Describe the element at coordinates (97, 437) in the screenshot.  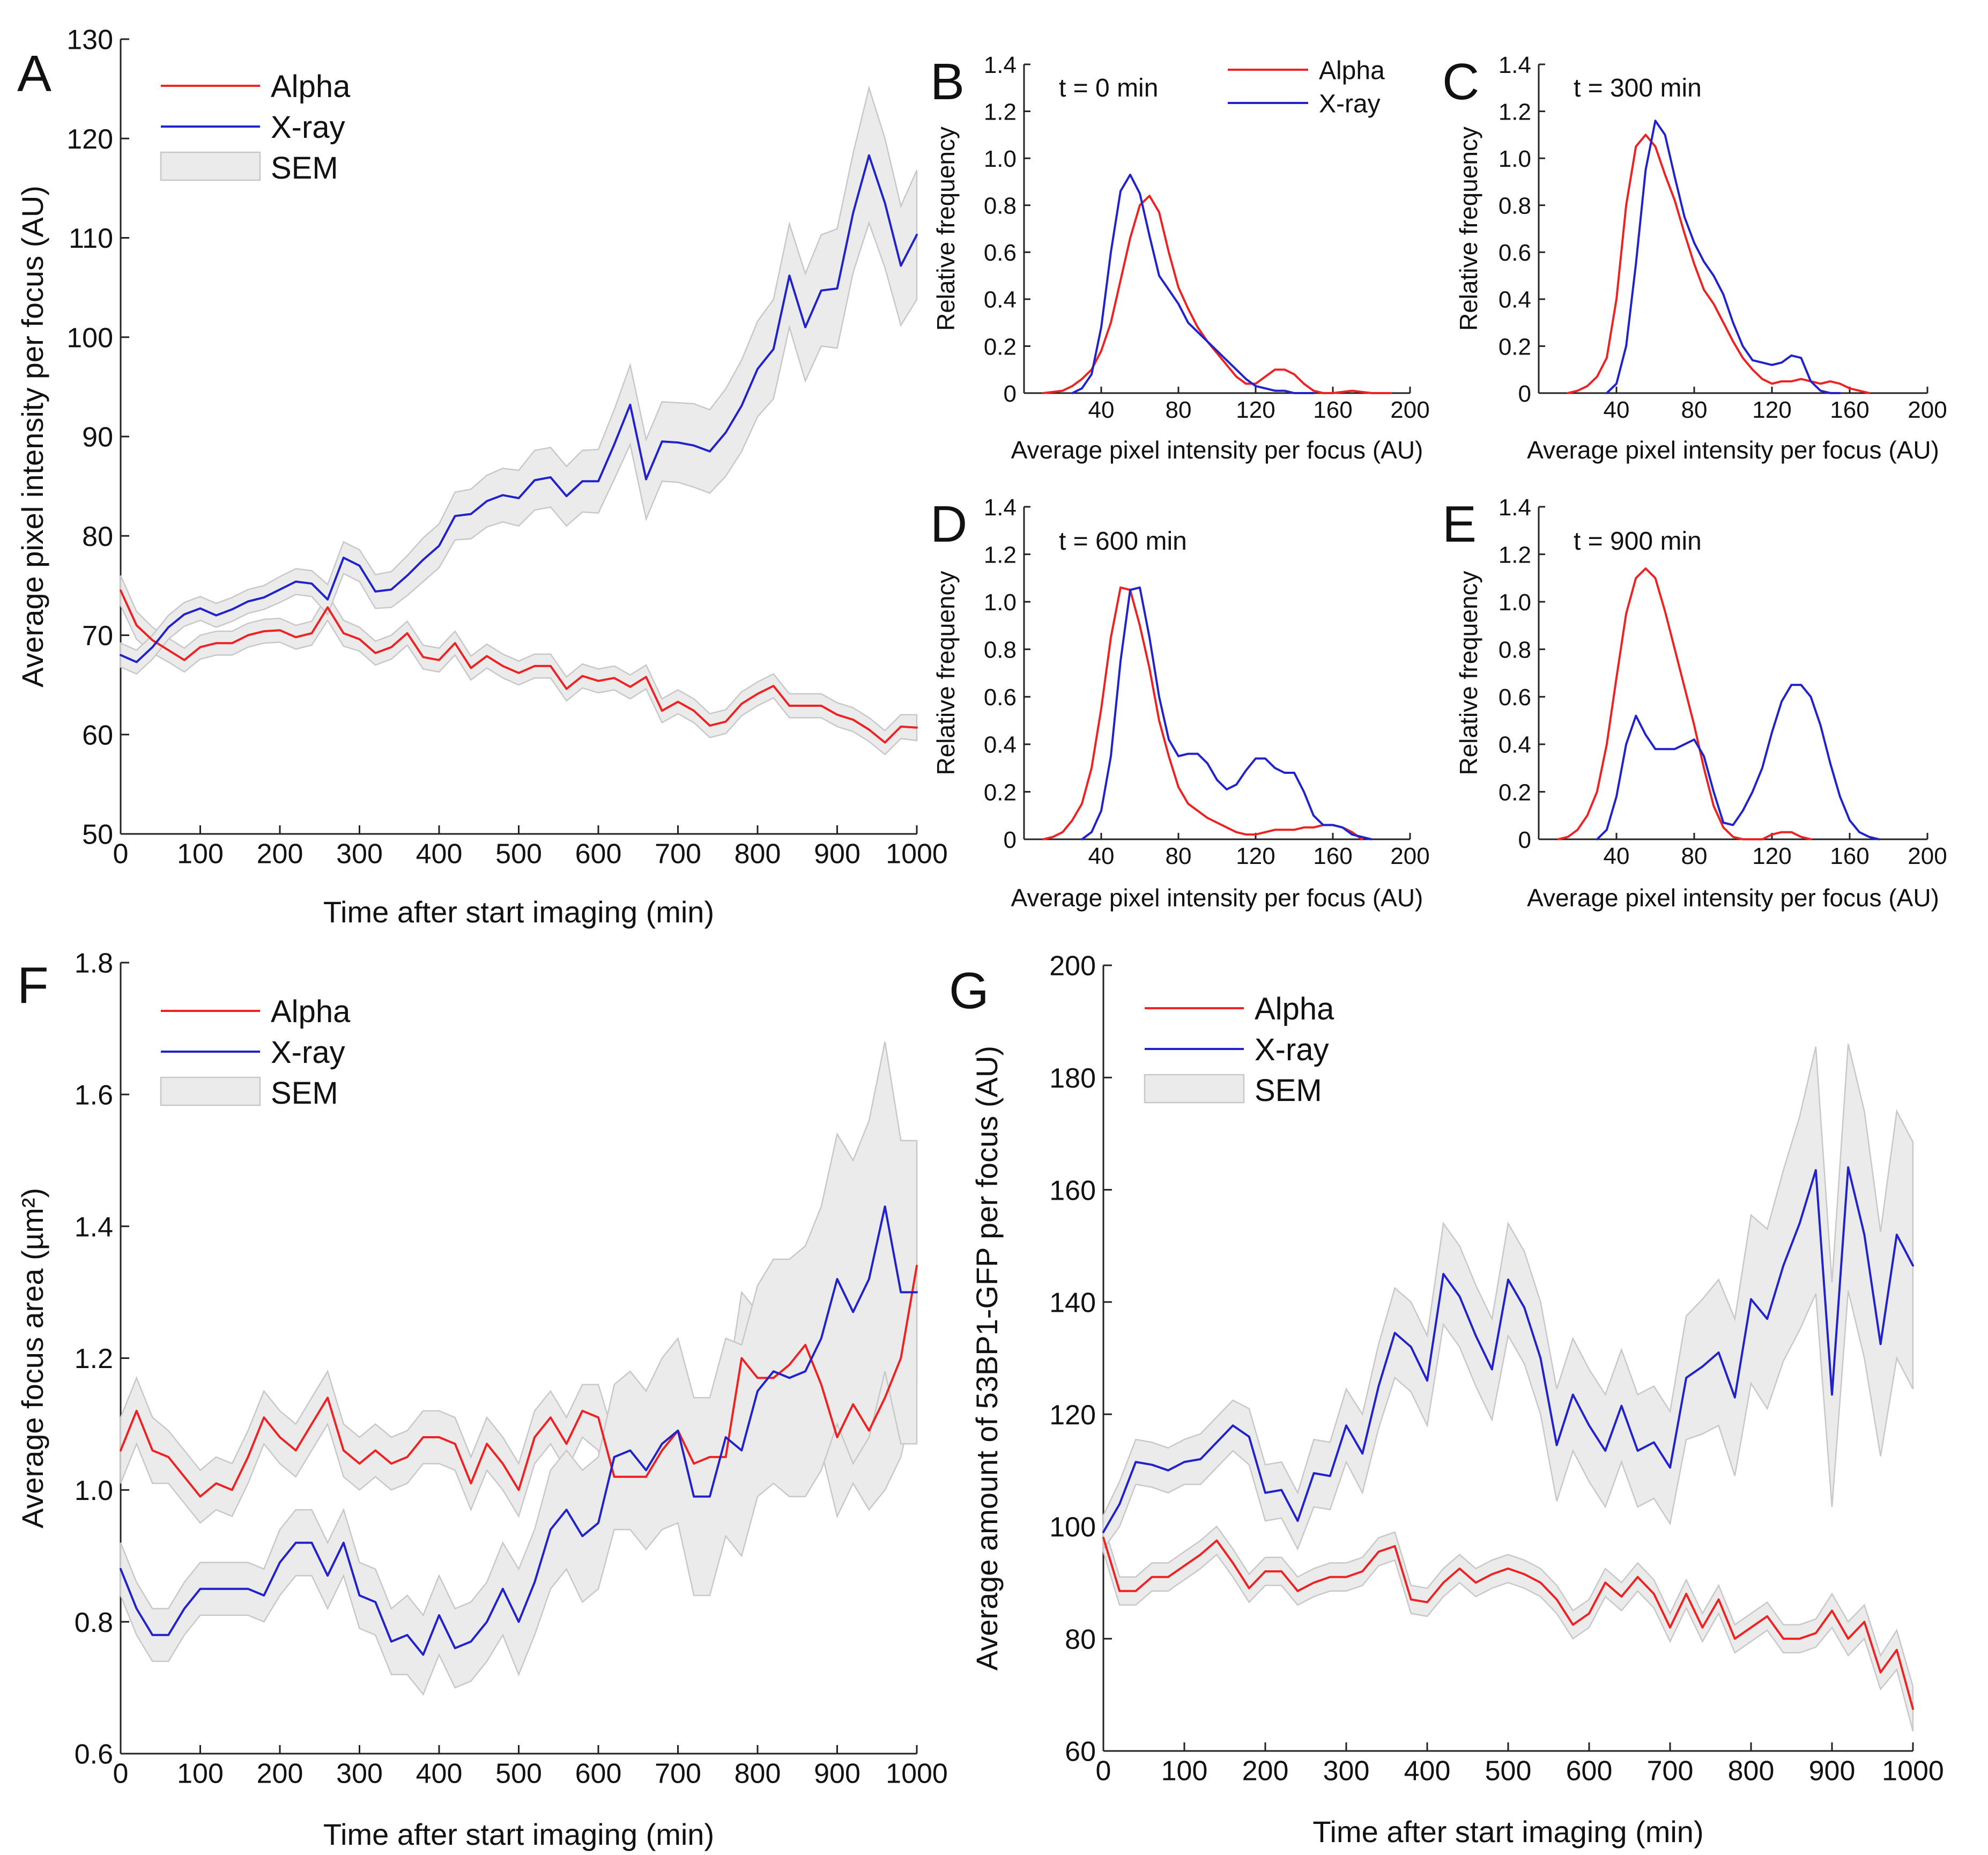
I see `y-tick-label: 90` at that location.